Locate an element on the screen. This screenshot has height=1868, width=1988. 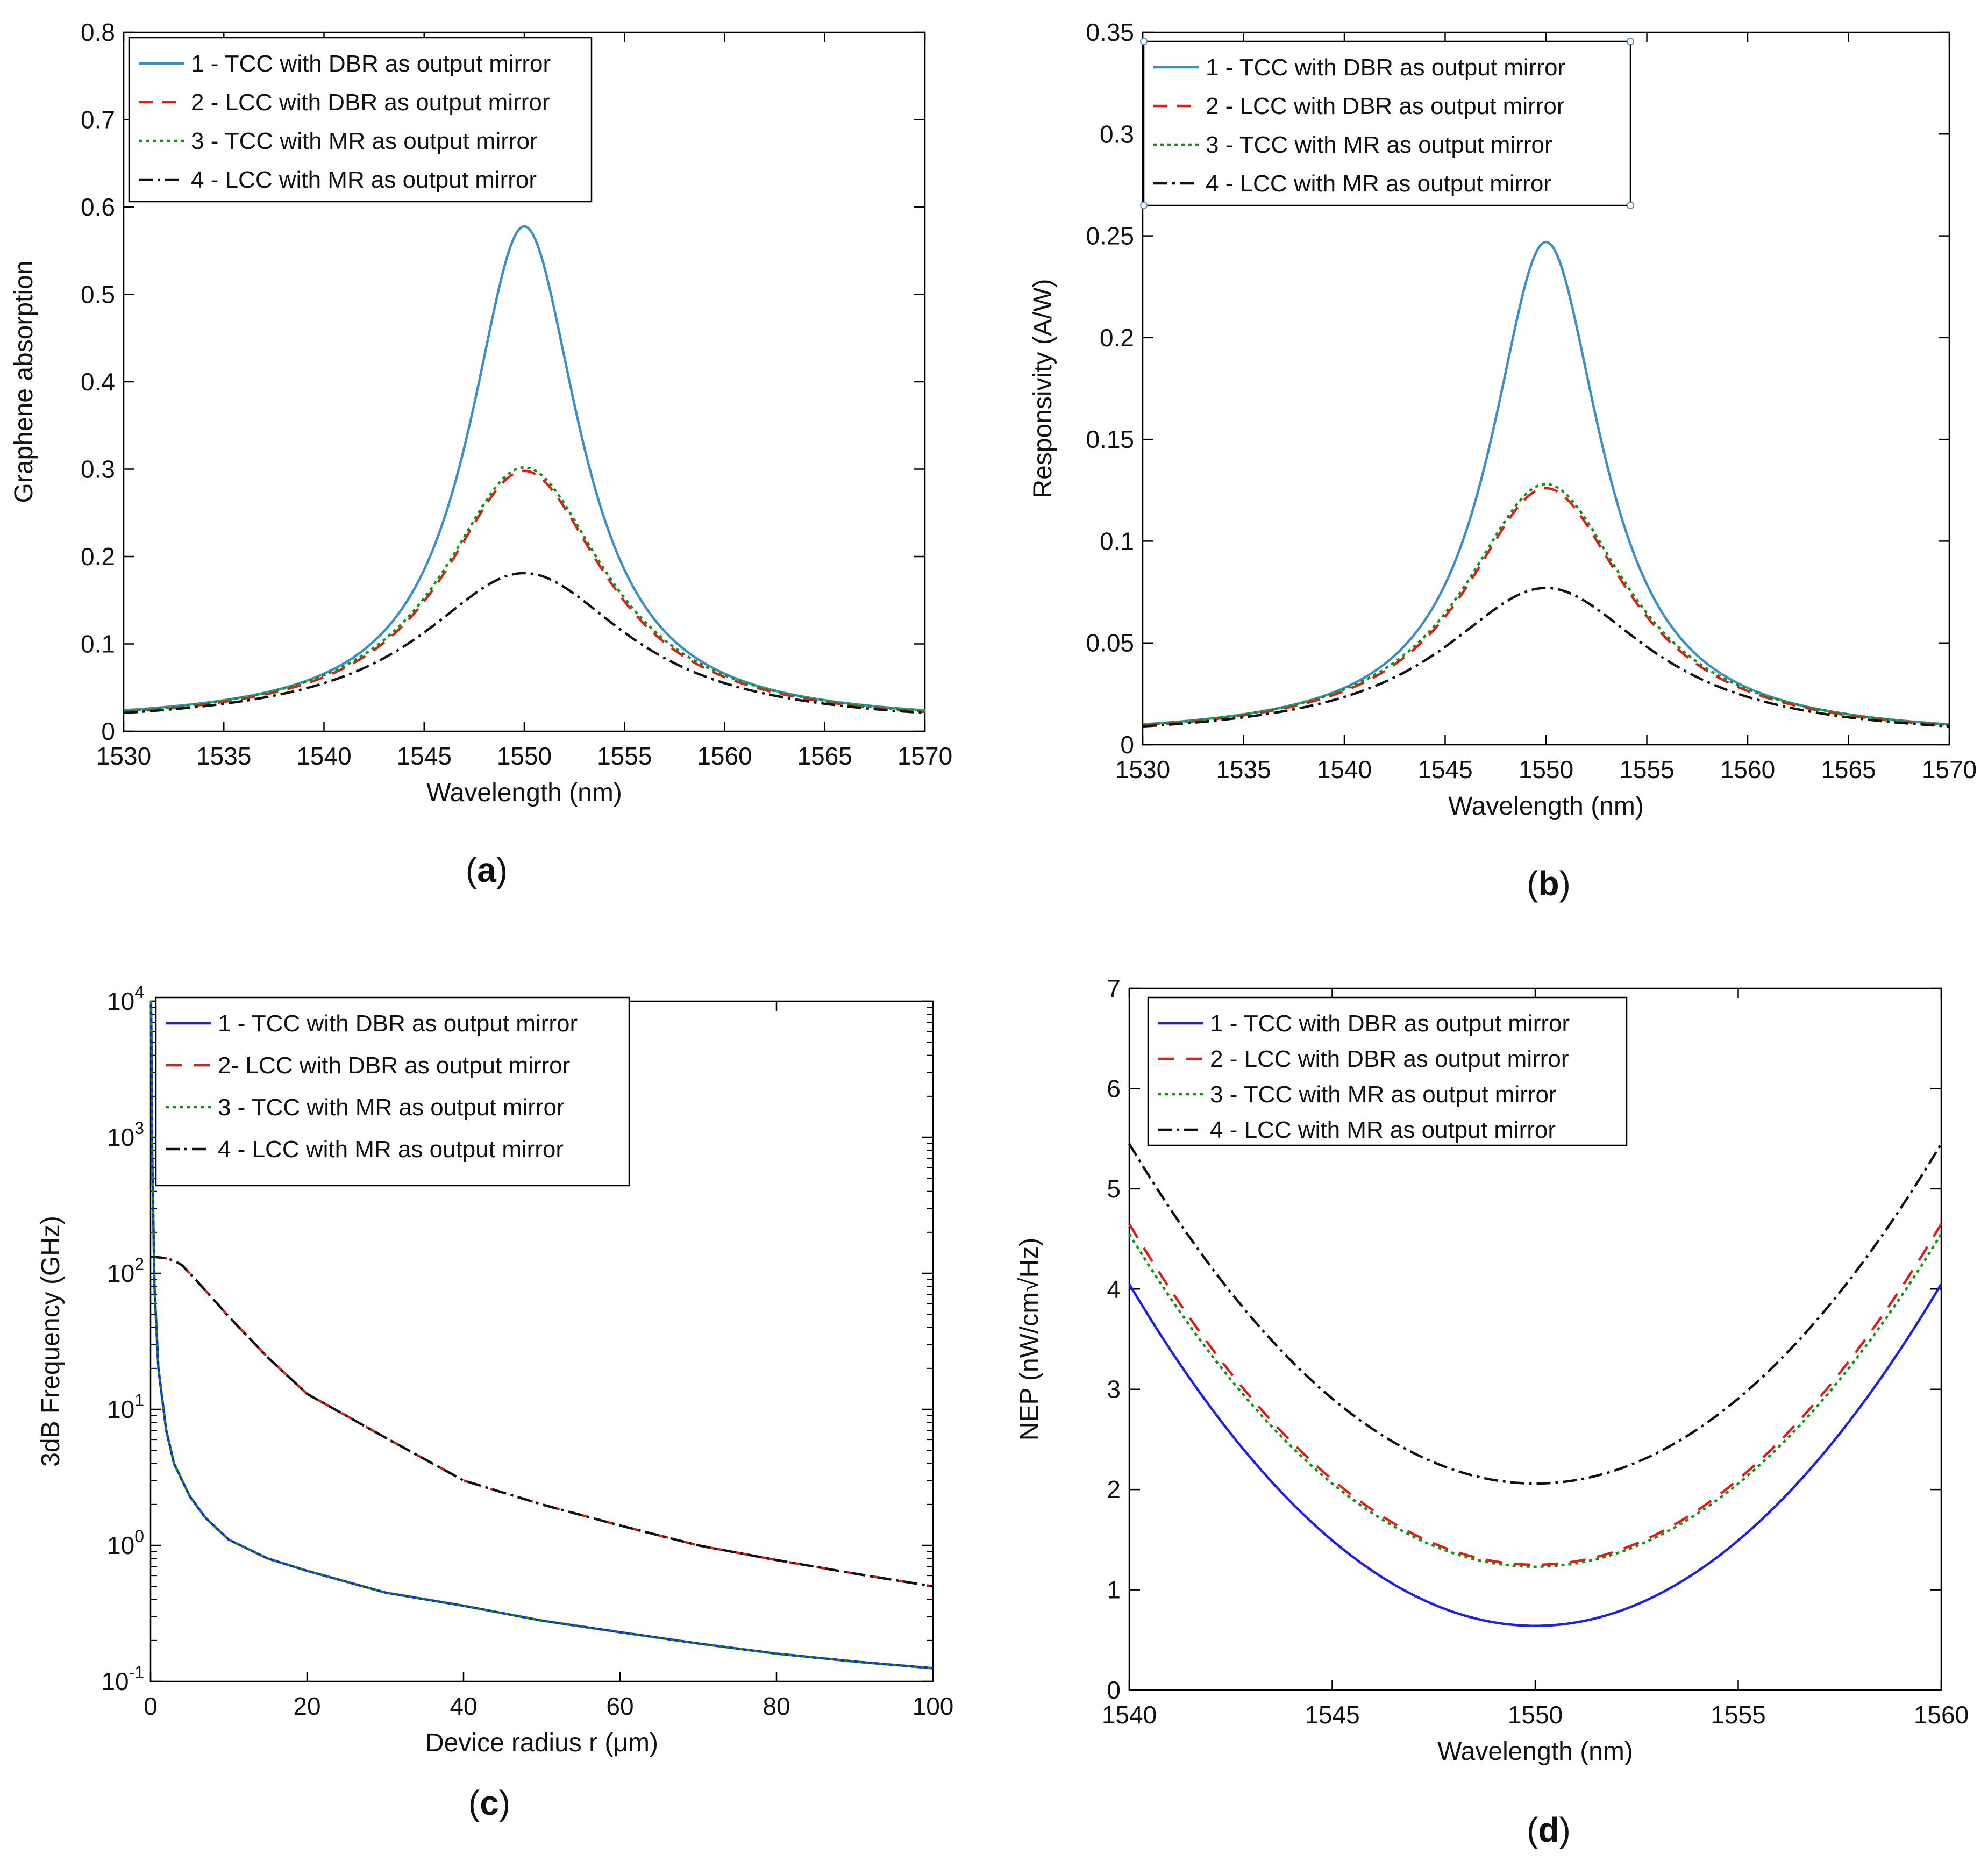
y-tick-label: 0.05 is located at coordinates (1110, 643).